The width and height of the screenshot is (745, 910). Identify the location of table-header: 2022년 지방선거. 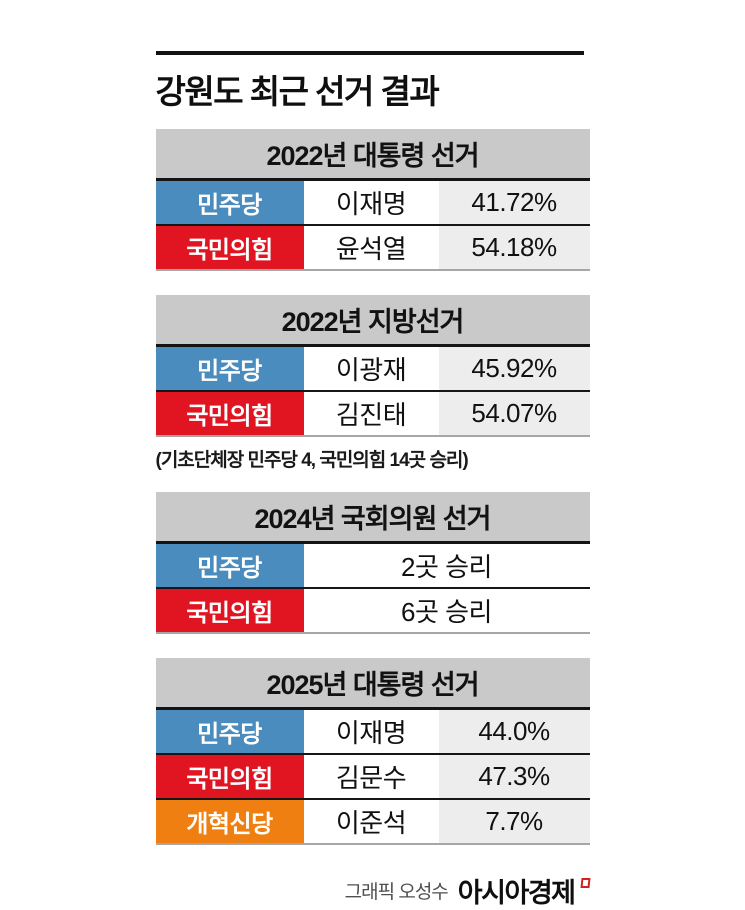
(372, 321).